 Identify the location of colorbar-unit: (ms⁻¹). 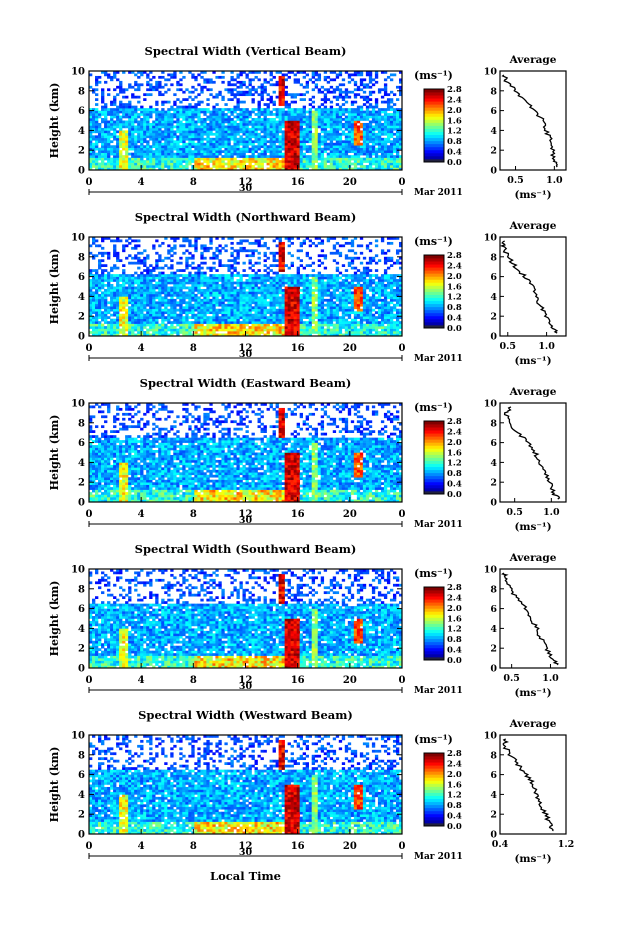
(433, 75).